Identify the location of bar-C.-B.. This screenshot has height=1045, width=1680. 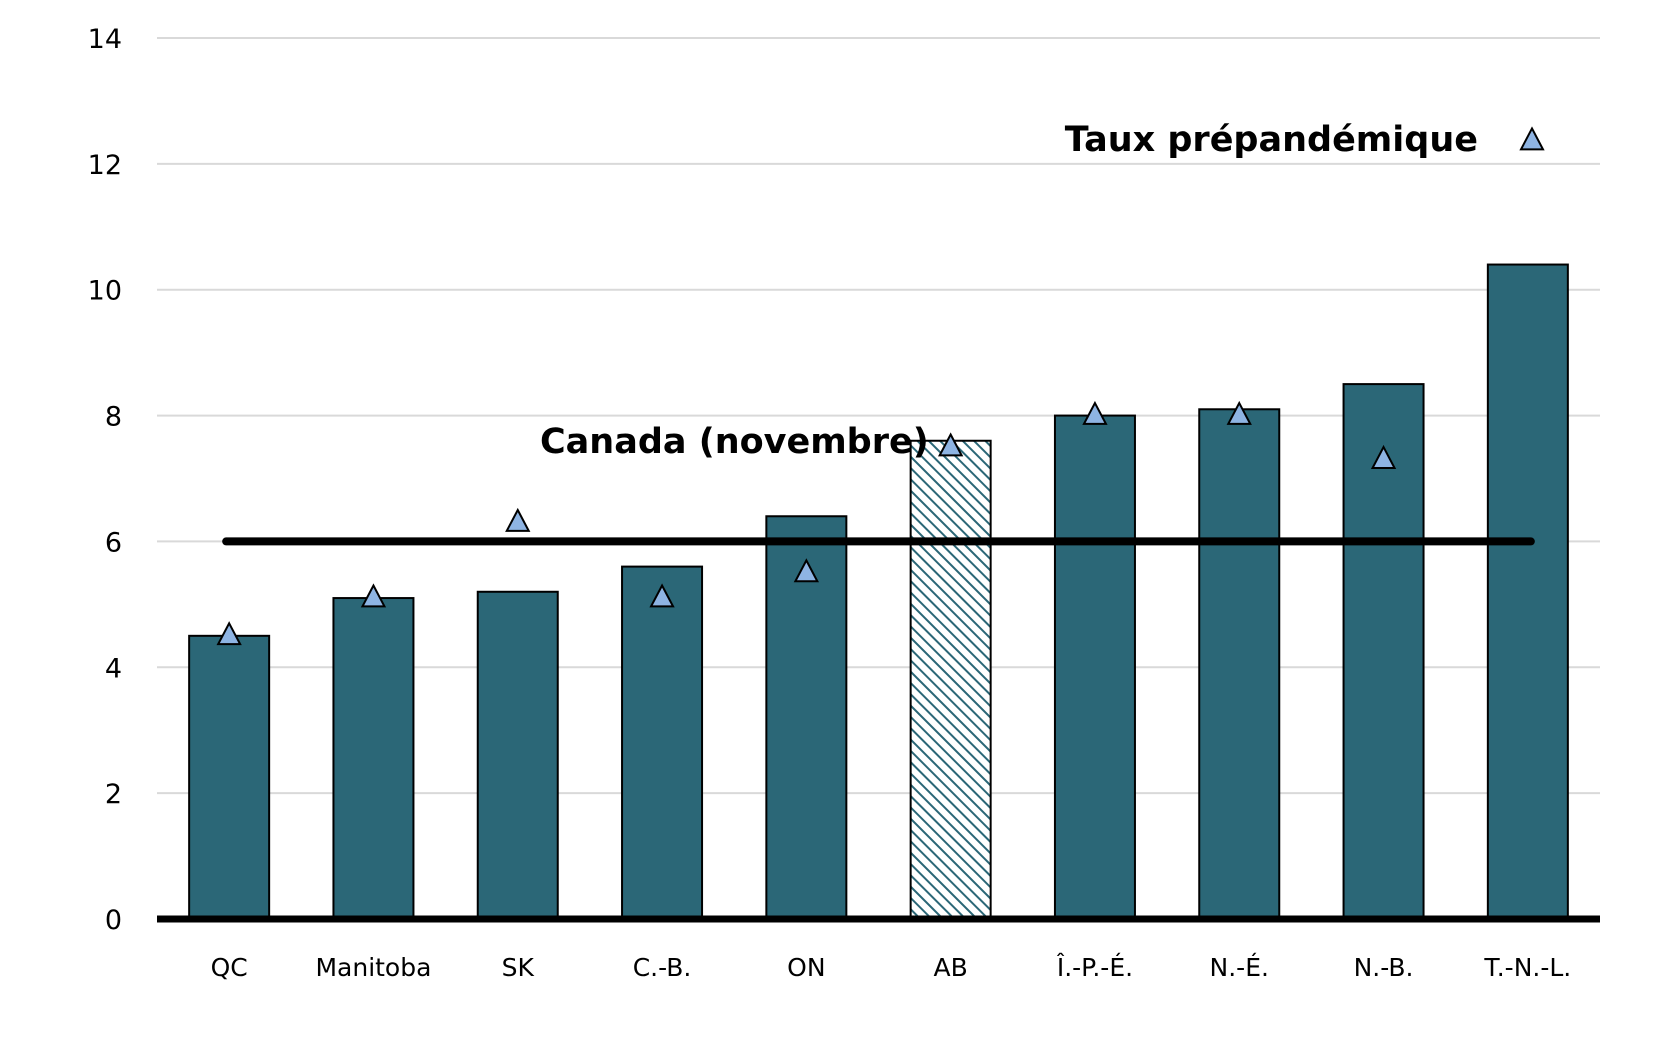
(662, 742).